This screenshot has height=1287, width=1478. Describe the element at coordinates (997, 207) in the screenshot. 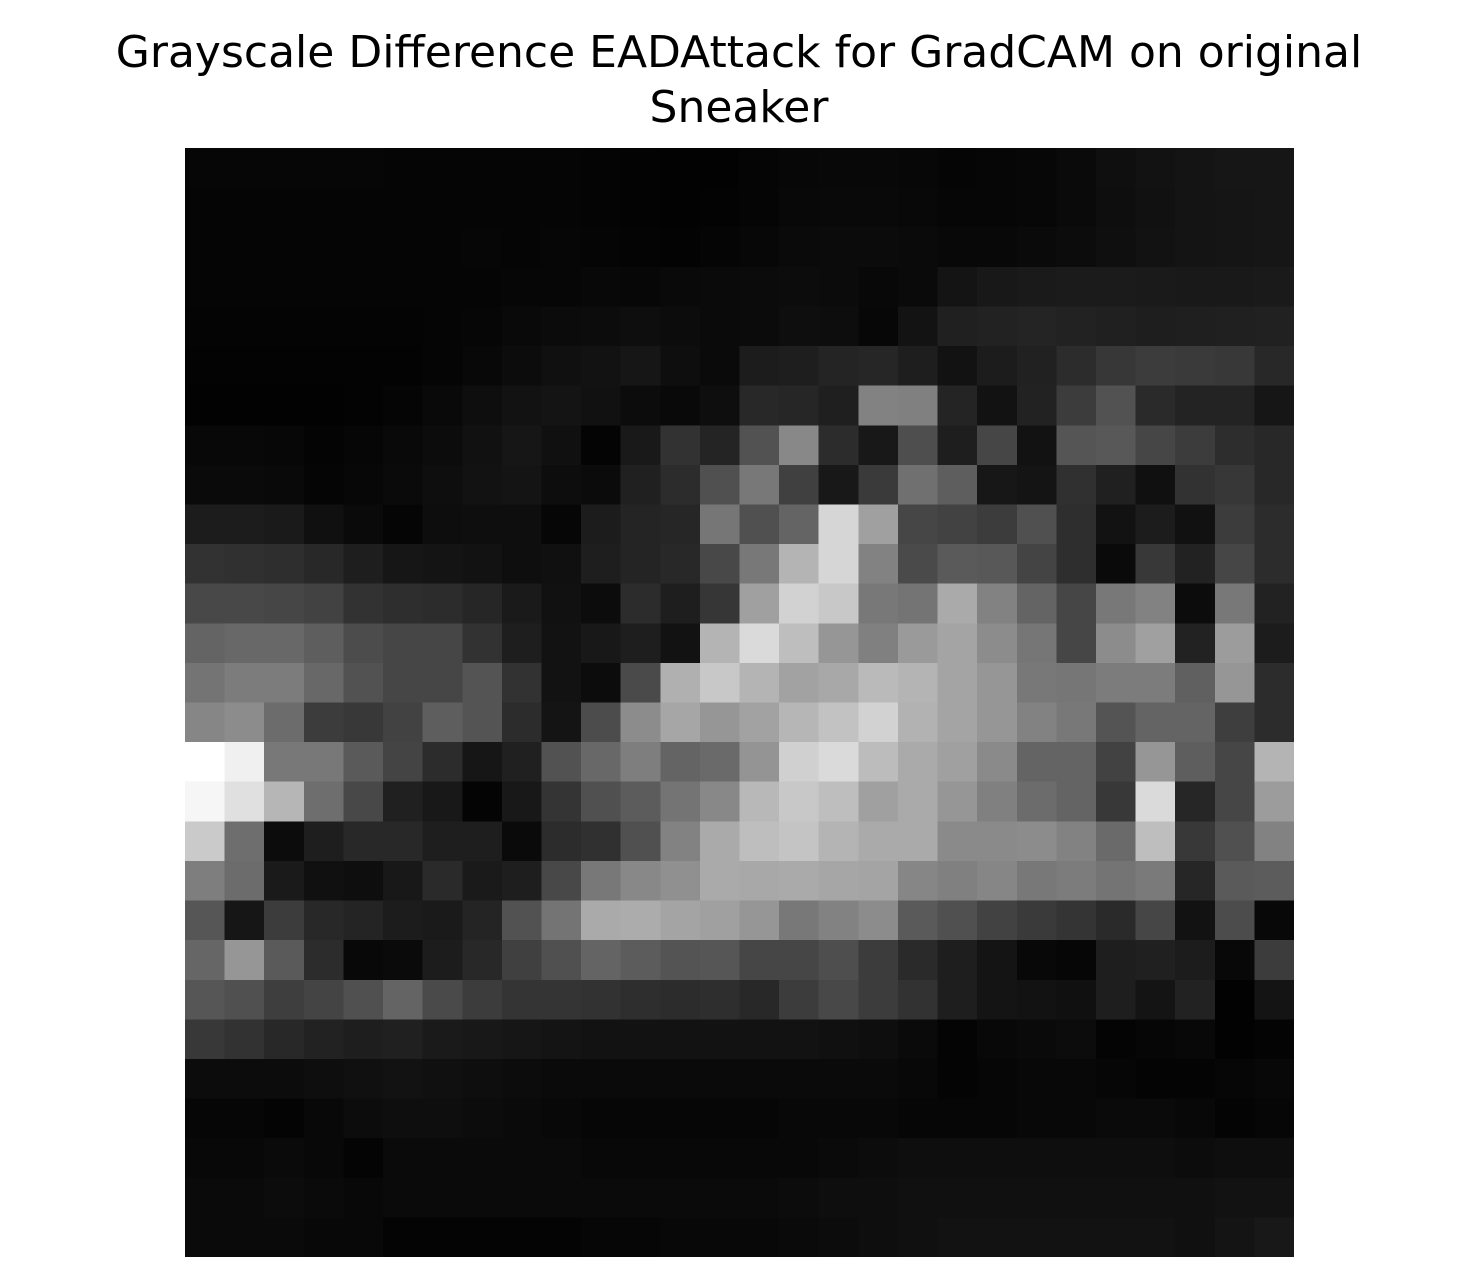

I see `heatmap-cell-r1-c20` at that location.